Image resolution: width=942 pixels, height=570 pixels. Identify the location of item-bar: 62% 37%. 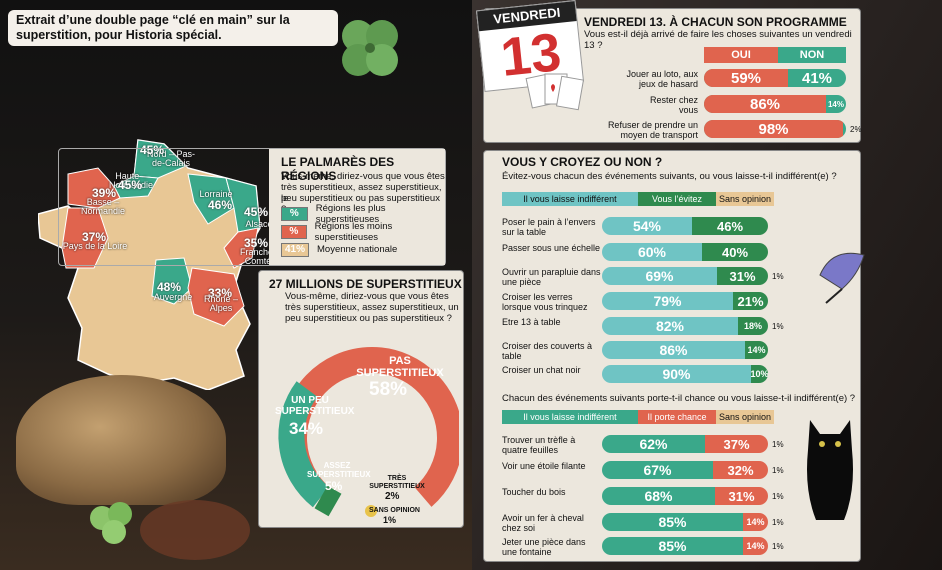
(685, 444).